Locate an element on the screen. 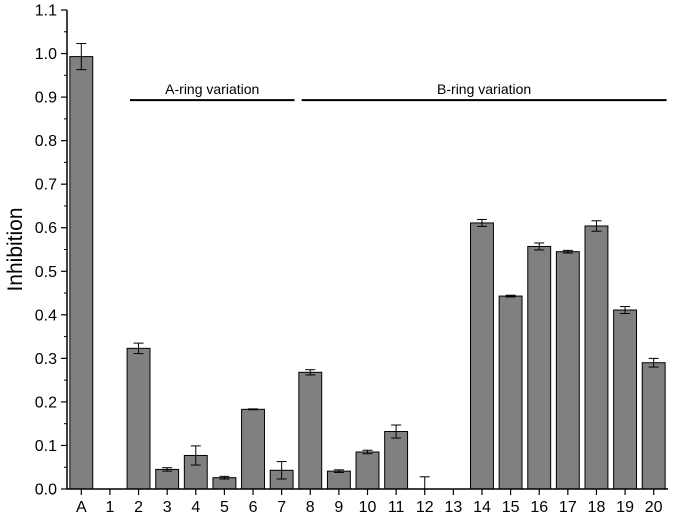 The image size is (683, 524). y-tick-label: 0.6 is located at coordinates (46, 228).